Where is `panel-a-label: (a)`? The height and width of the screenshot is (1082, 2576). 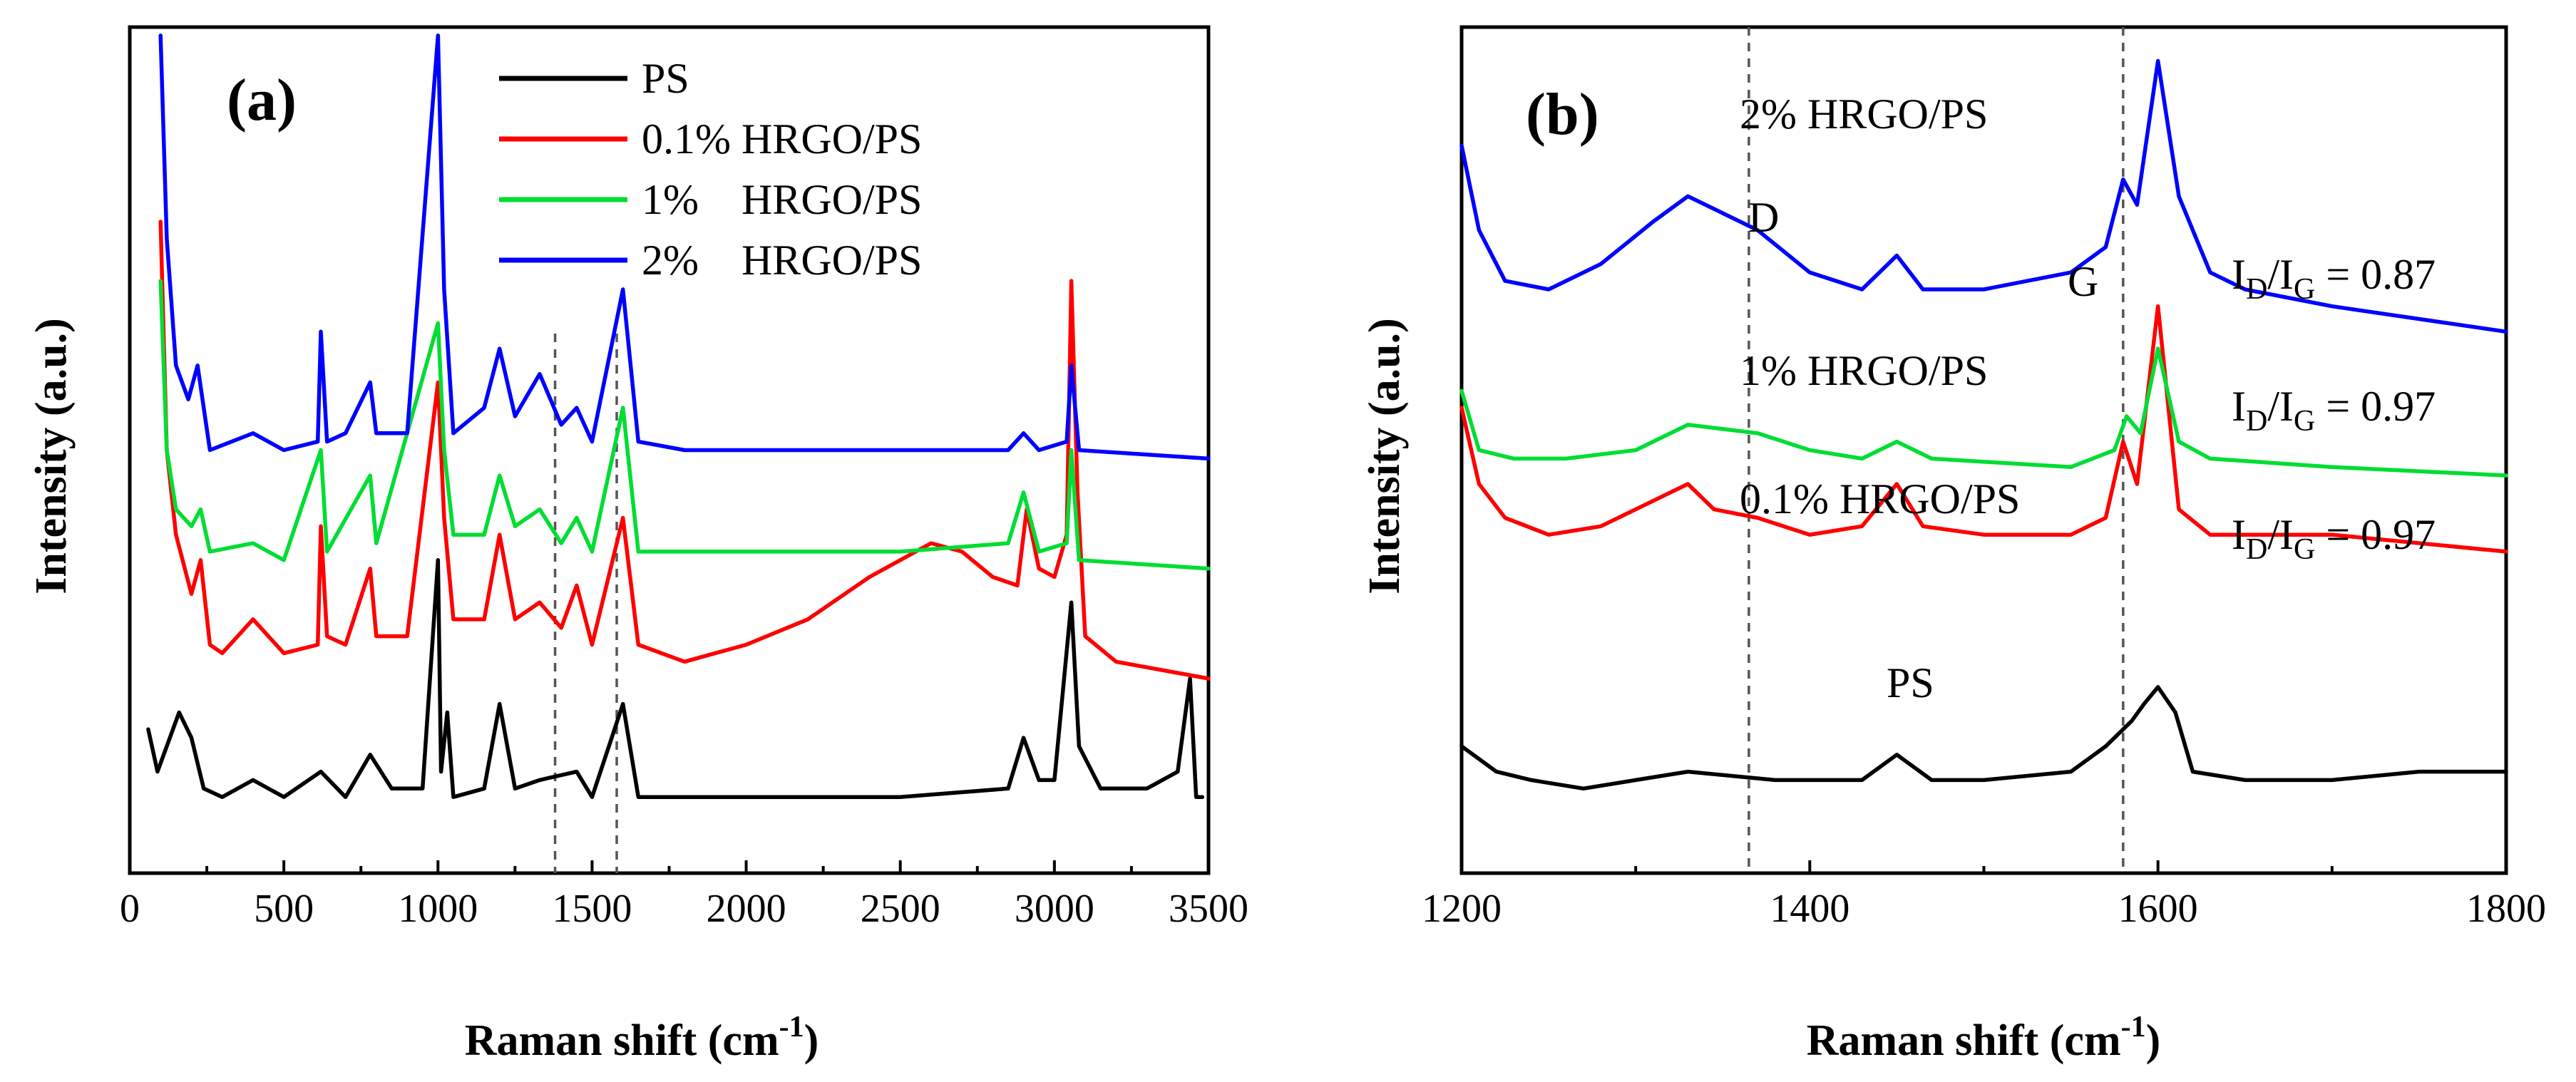
panel-a-label: (a) is located at coordinates (262, 100).